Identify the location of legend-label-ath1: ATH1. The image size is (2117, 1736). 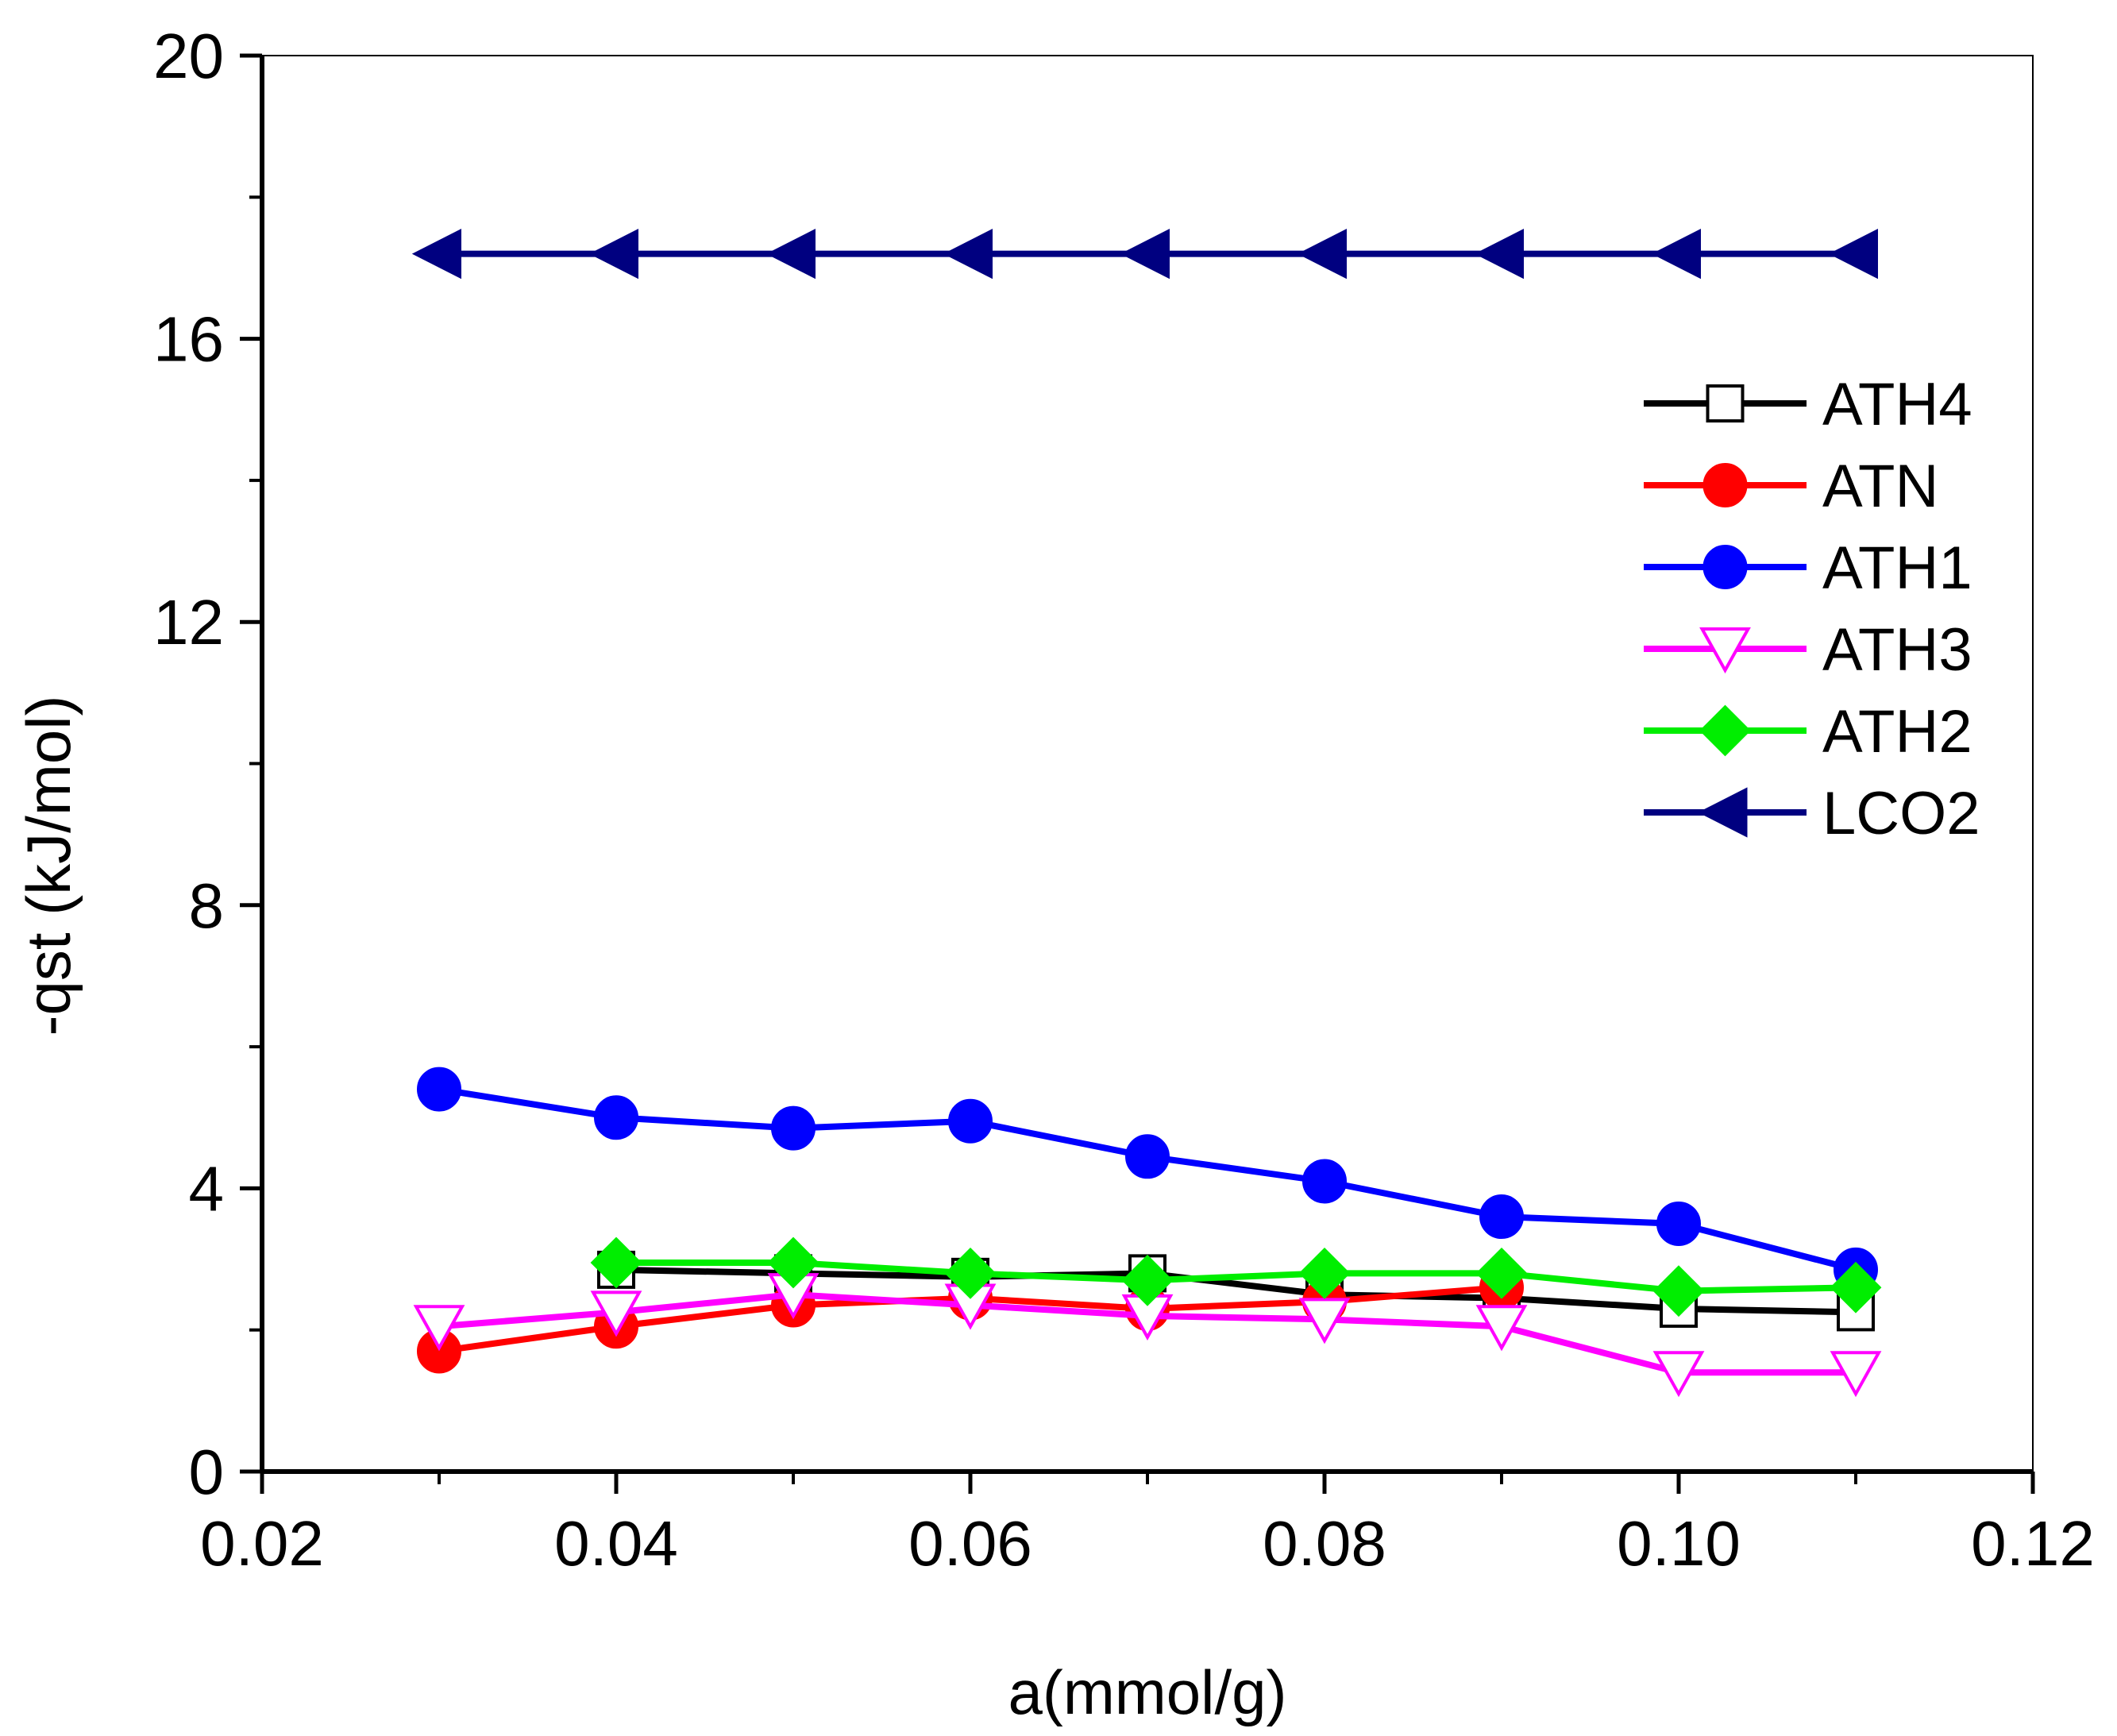
(1897, 568).